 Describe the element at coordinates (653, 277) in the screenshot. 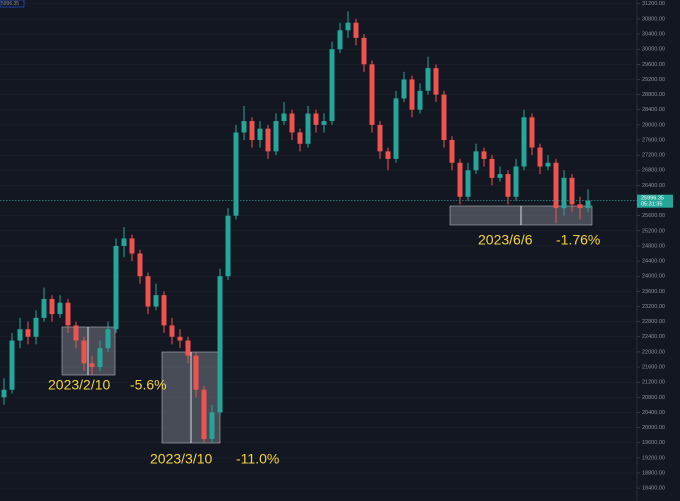

I see `y-tick-label: 24000.00` at that location.